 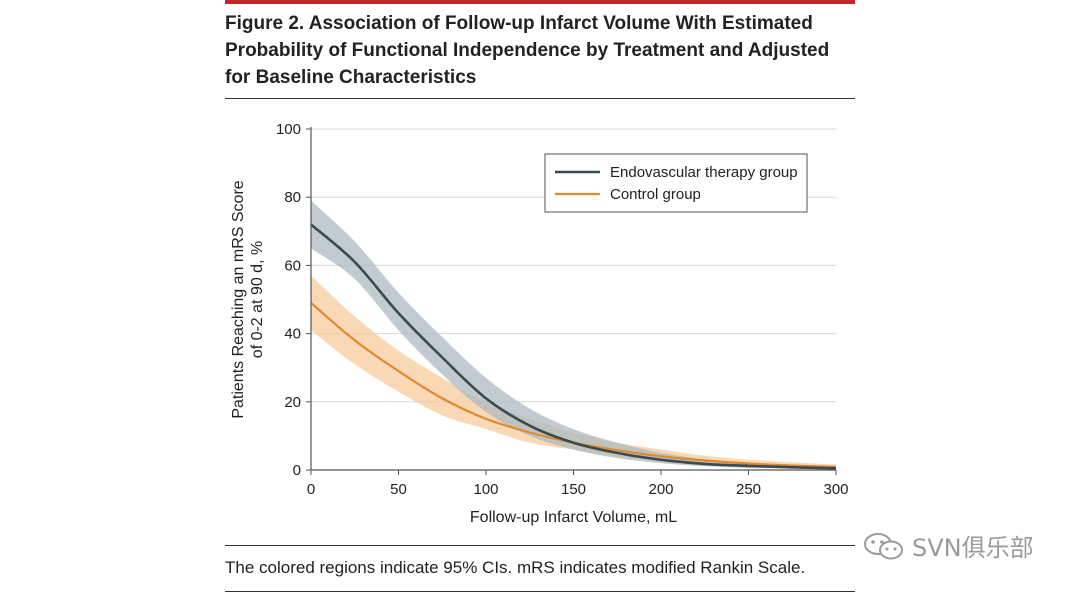 What do you see at coordinates (297, 470) in the screenshot?
I see `y-tick-label-0: 0` at bounding box center [297, 470].